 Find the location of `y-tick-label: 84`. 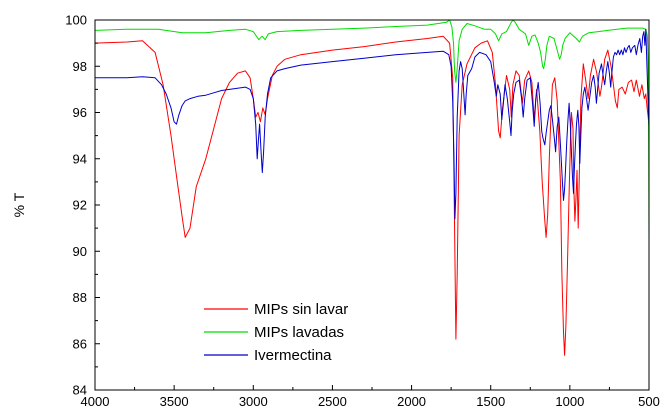

y-tick-label: 84 is located at coordinates (80, 390).